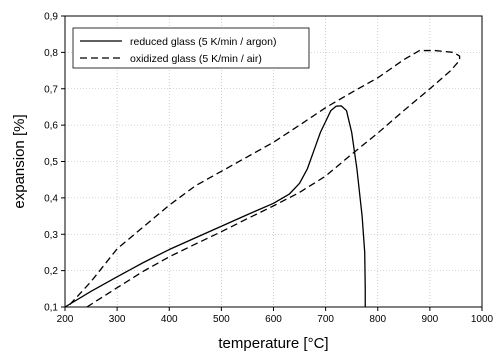 Image resolution: width=495 pixels, height=360 pixels. I want to click on y-tick-label: 0,9, so click(51, 17).